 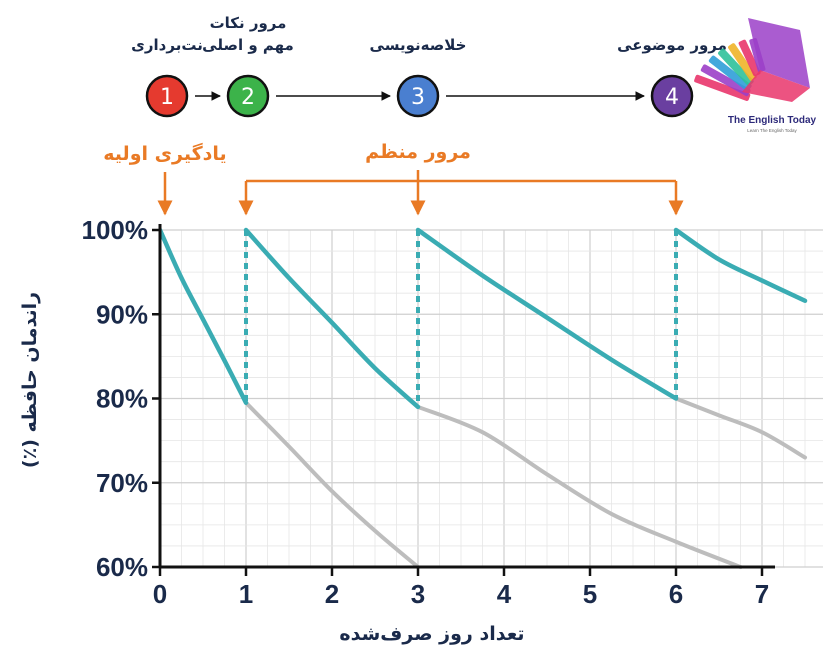 I want to click on step-number: 1, so click(x=167, y=97).